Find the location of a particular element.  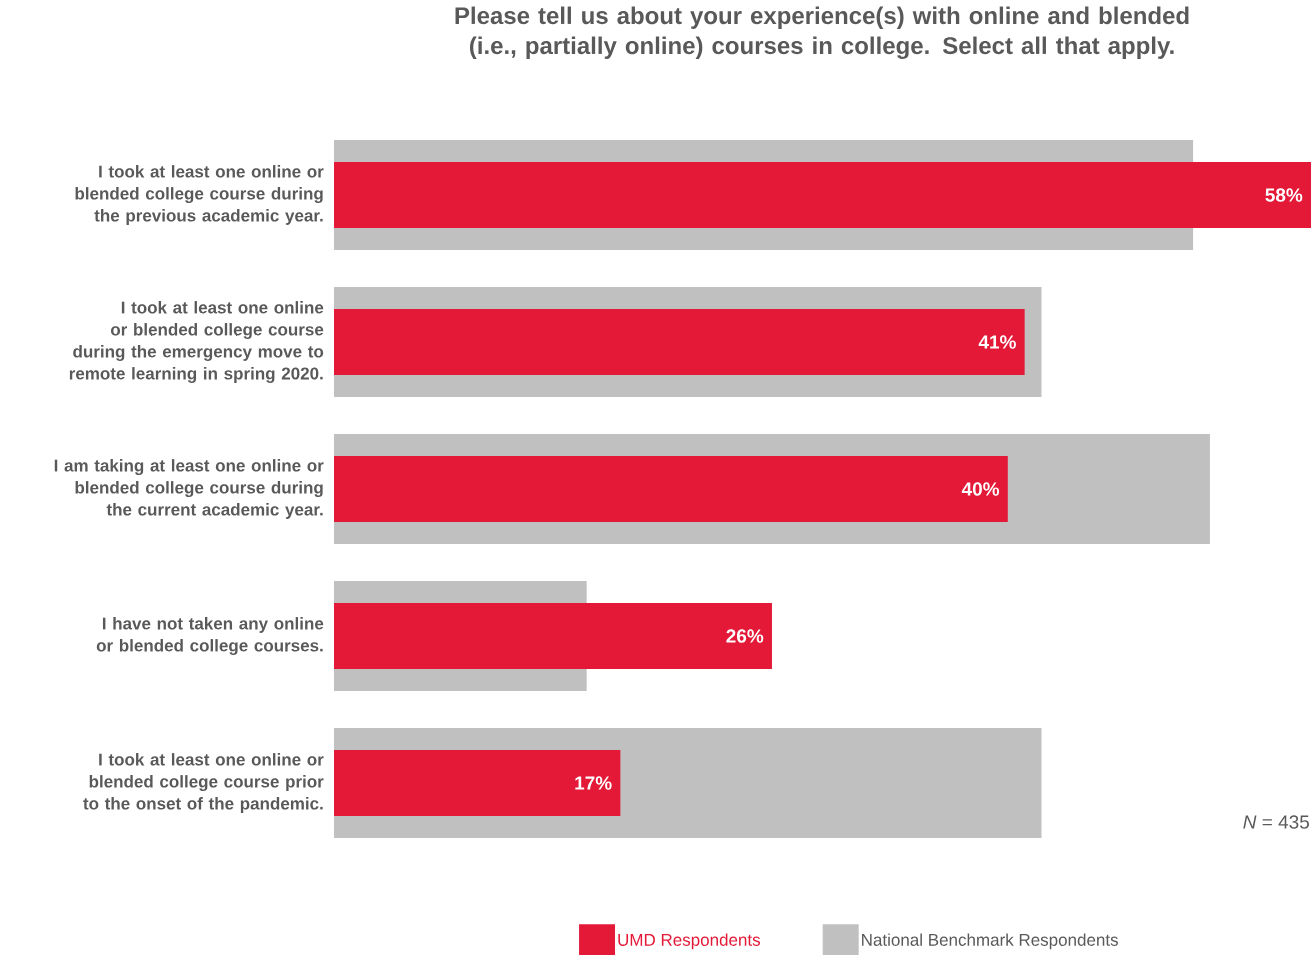

data-label: 58% is located at coordinates (1284, 195).